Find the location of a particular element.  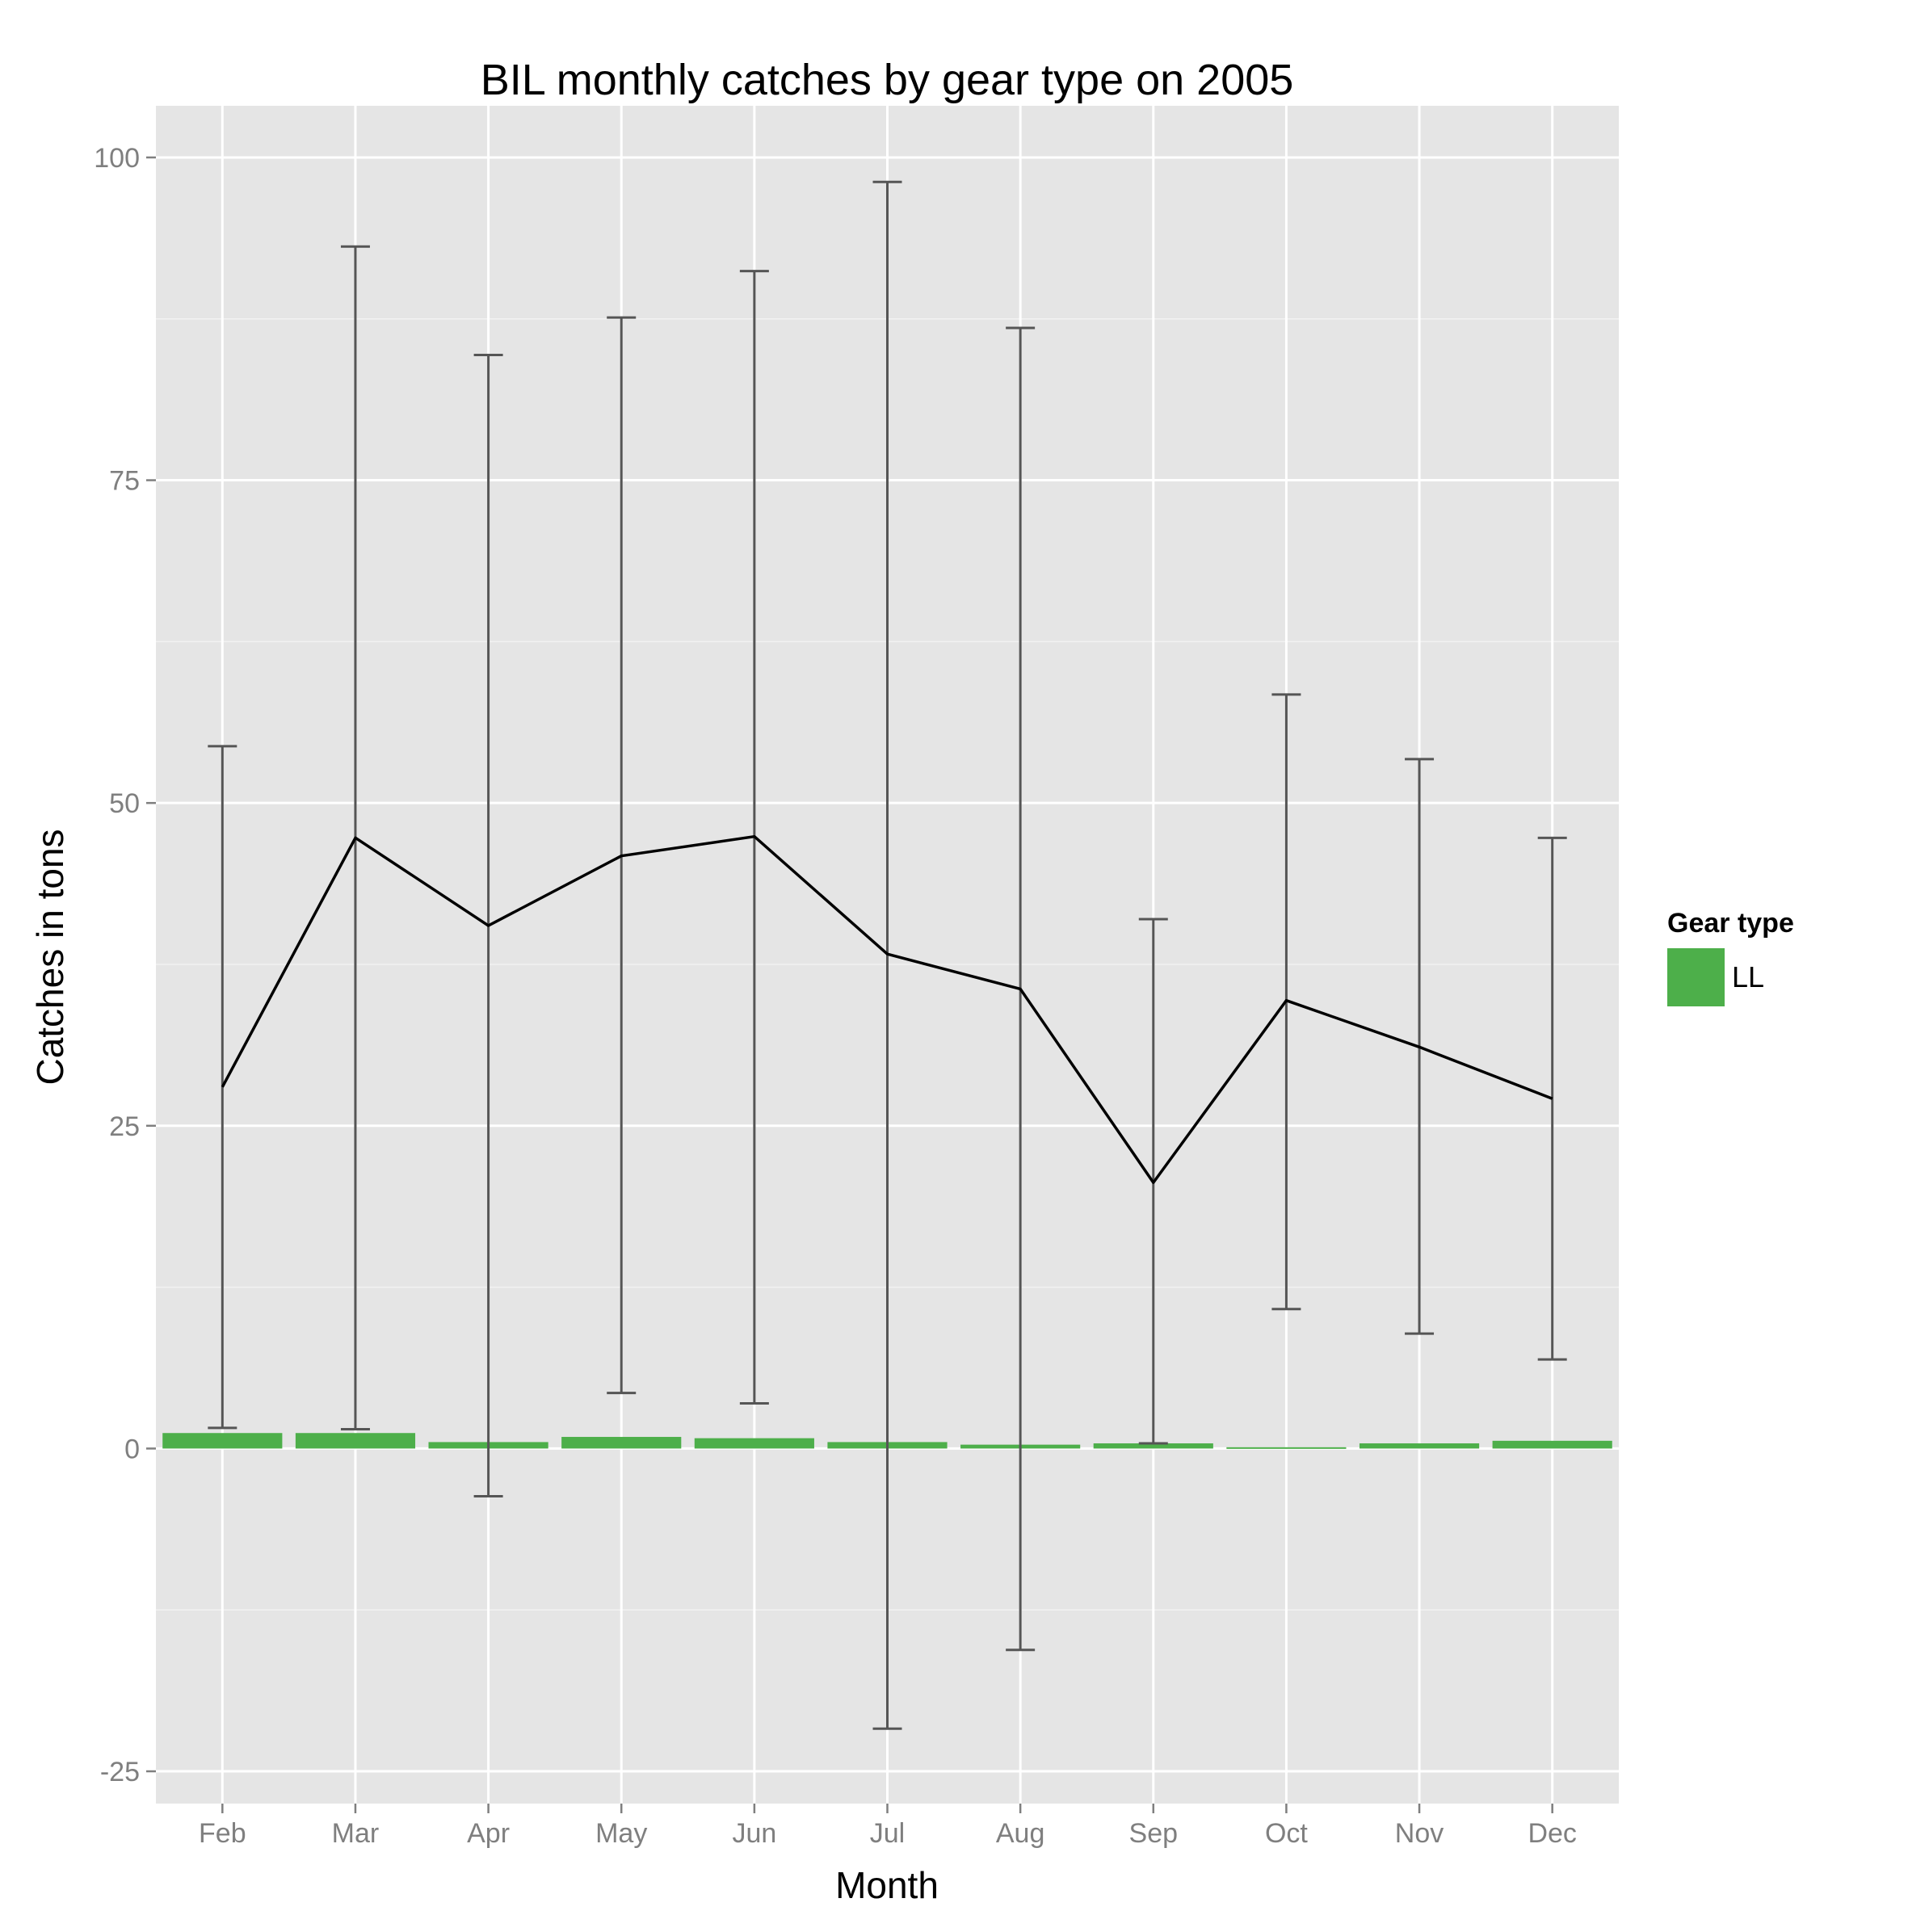

y-tick-label: 75 is located at coordinates (124, 481).